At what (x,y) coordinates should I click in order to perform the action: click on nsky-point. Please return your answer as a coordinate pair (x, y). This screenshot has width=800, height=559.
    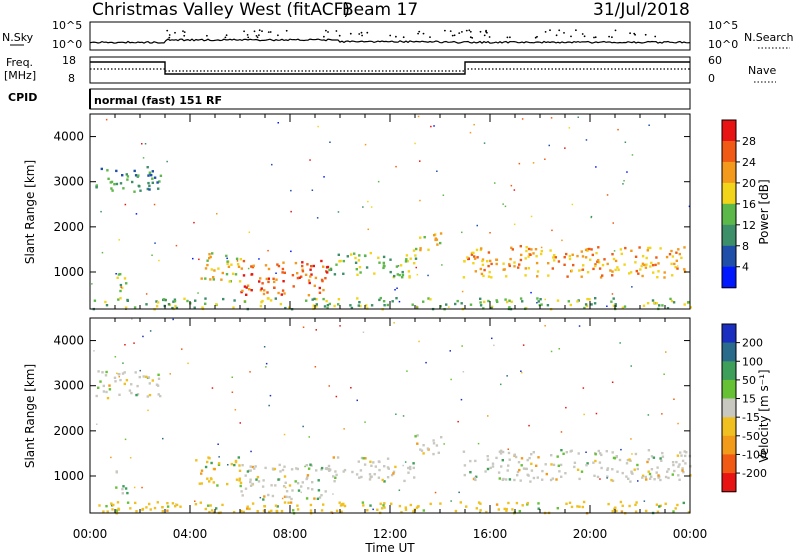
    Looking at the image, I should click on (454, 35).